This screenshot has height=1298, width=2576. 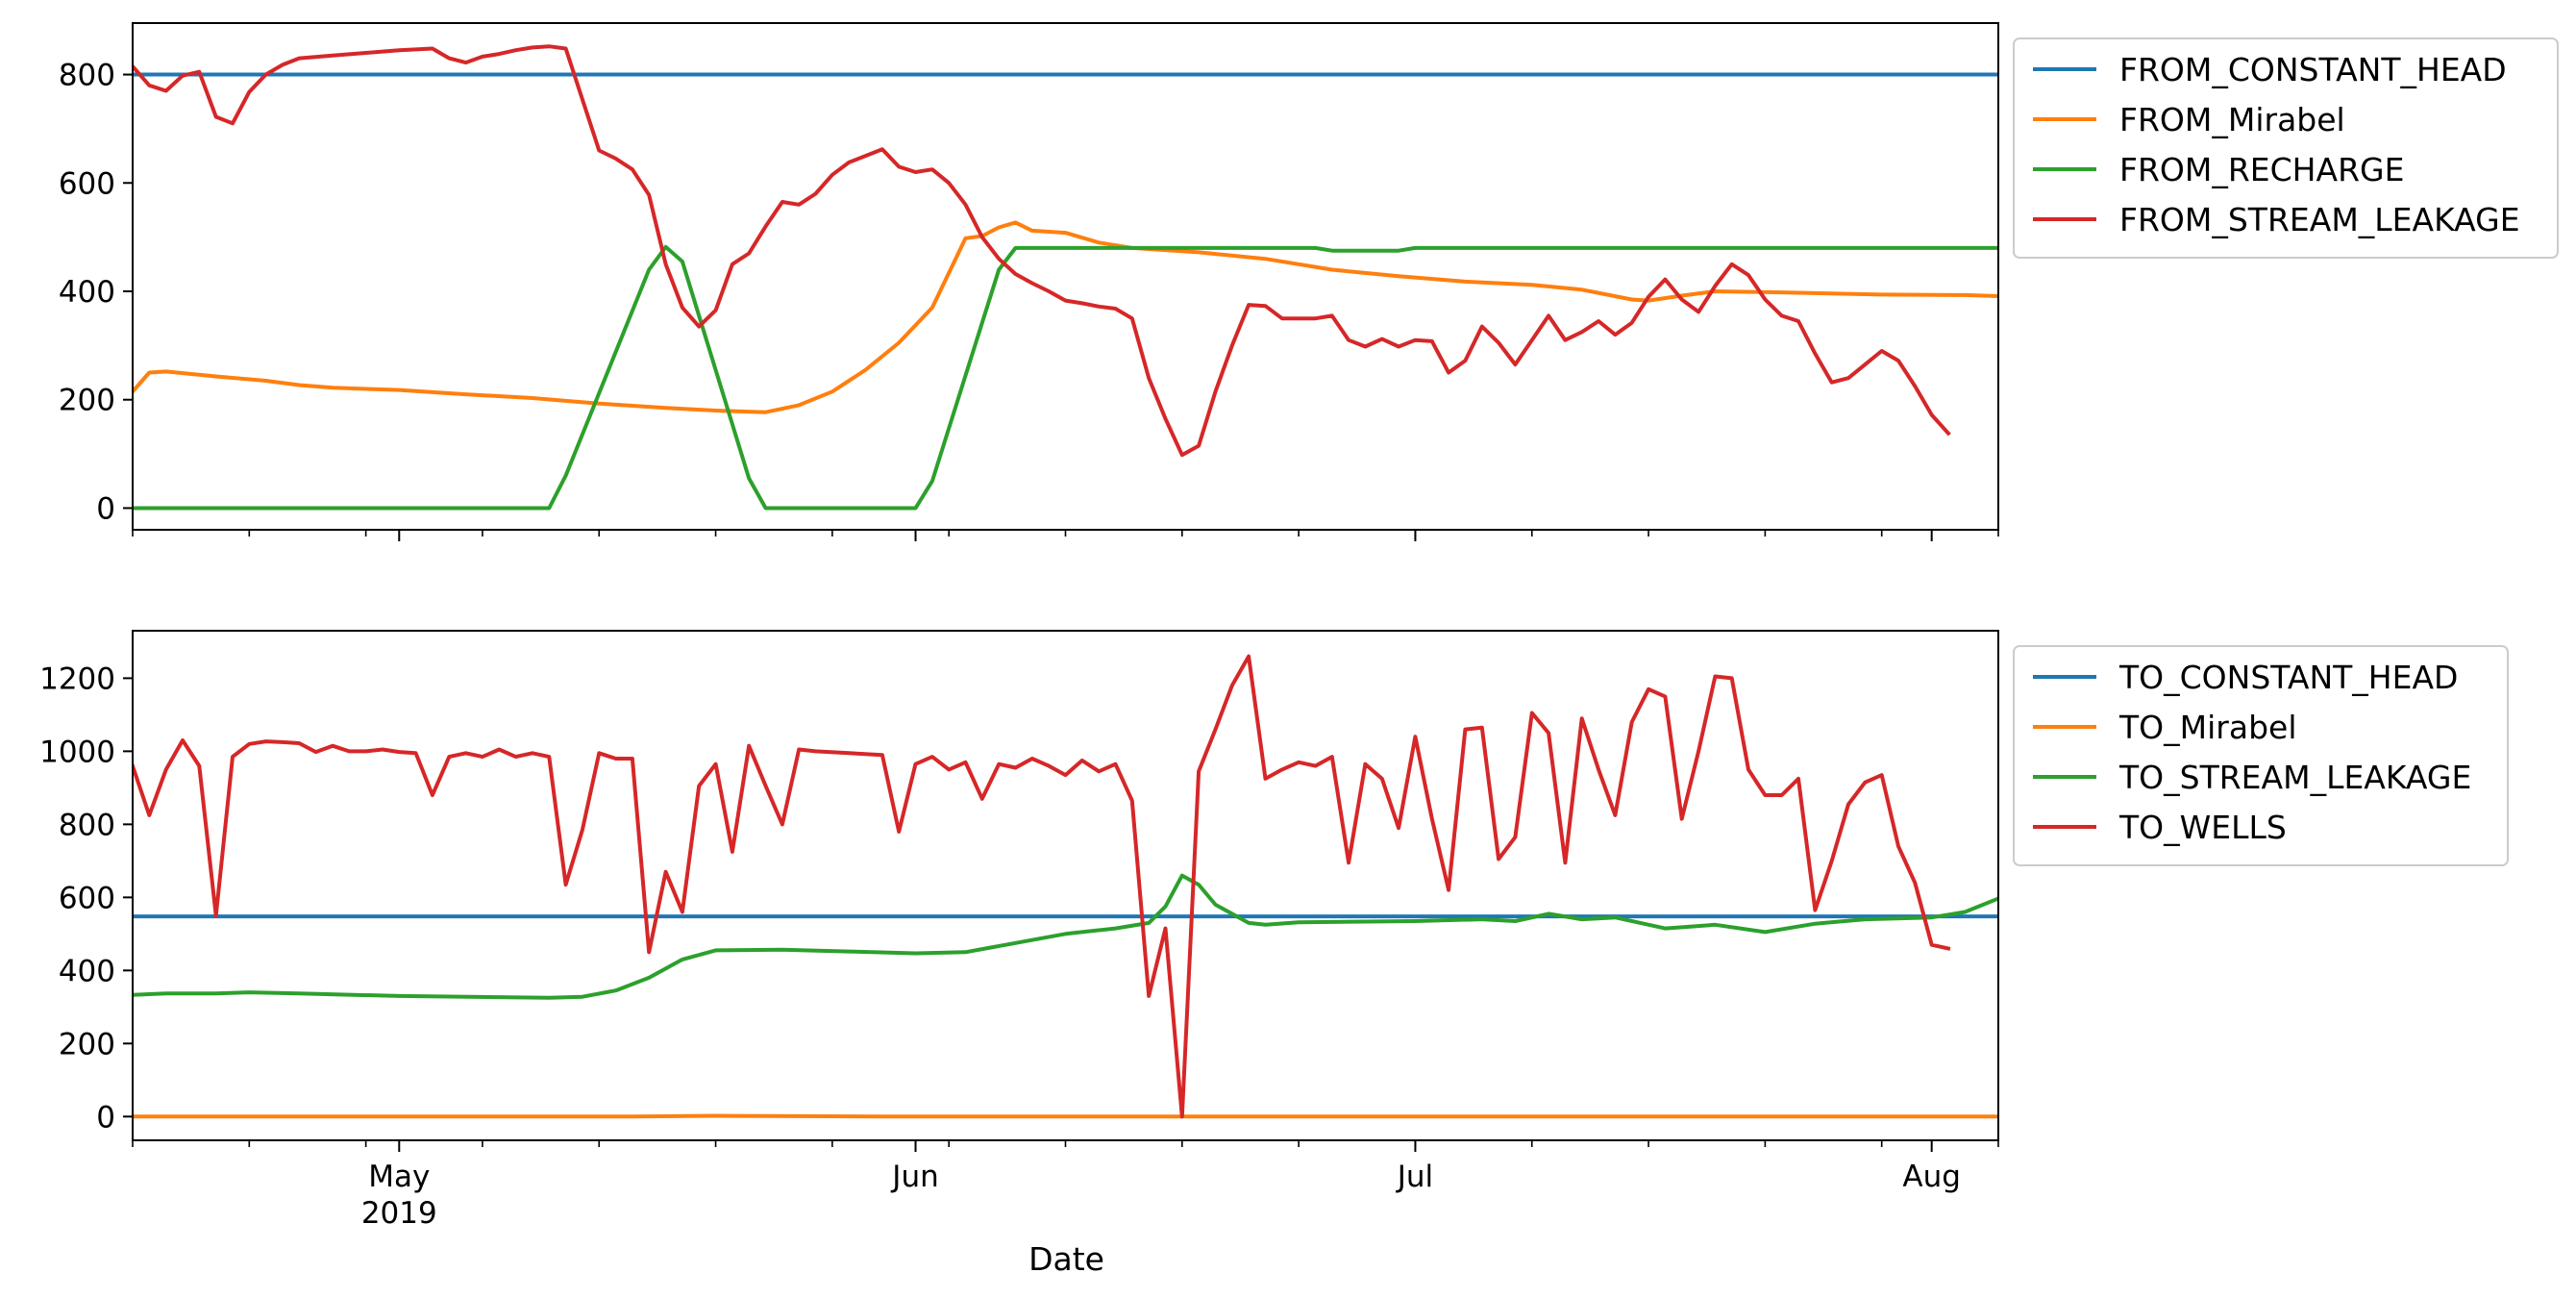 What do you see at coordinates (399, 1177) in the screenshot?
I see `x-tick-label: May` at bounding box center [399, 1177].